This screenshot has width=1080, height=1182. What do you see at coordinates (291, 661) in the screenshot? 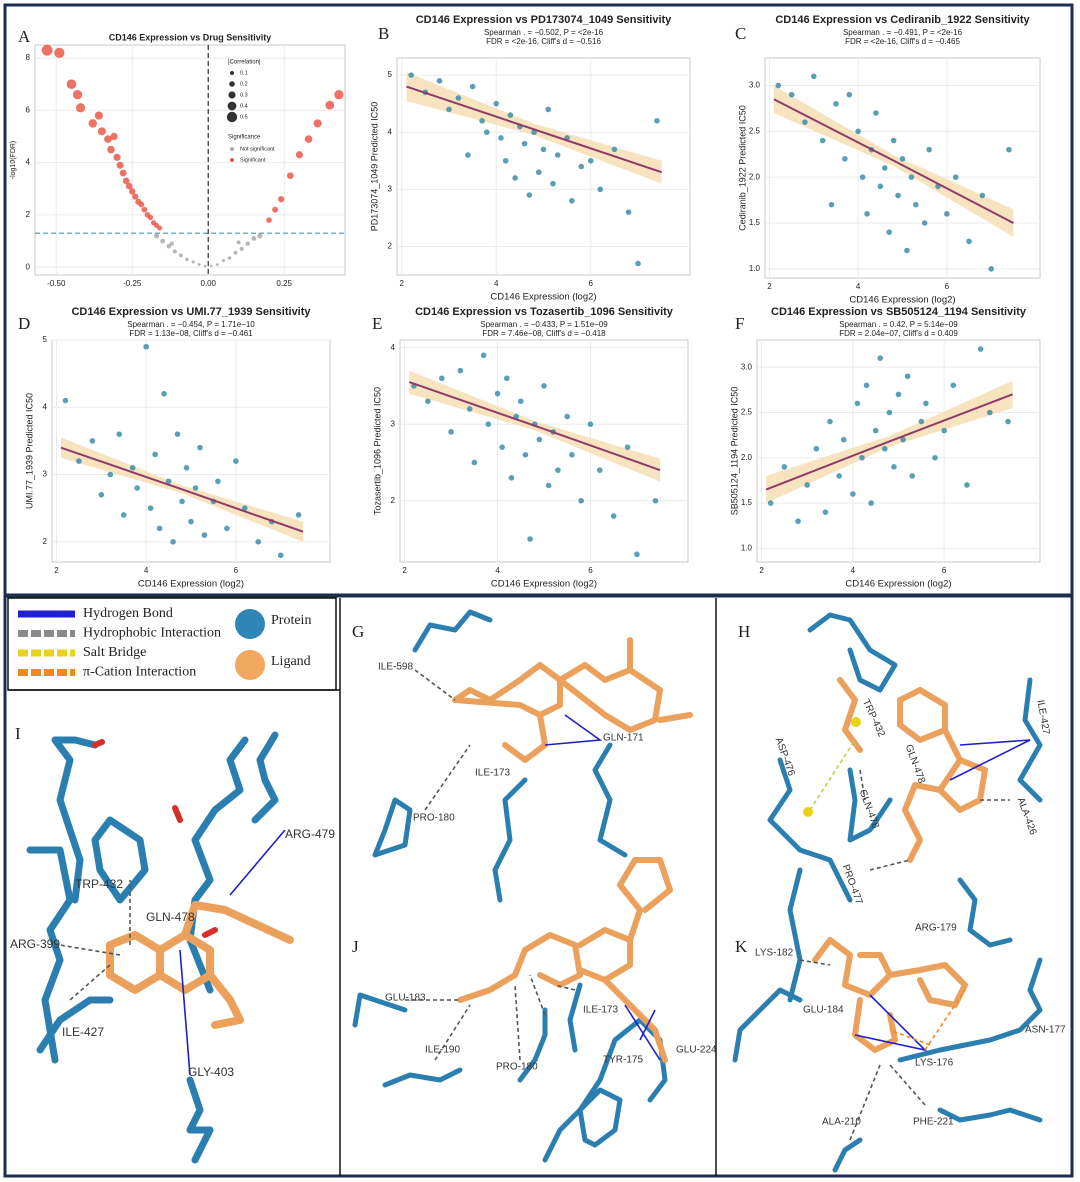
I see `legend-label: Ligand` at bounding box center [291, 661].